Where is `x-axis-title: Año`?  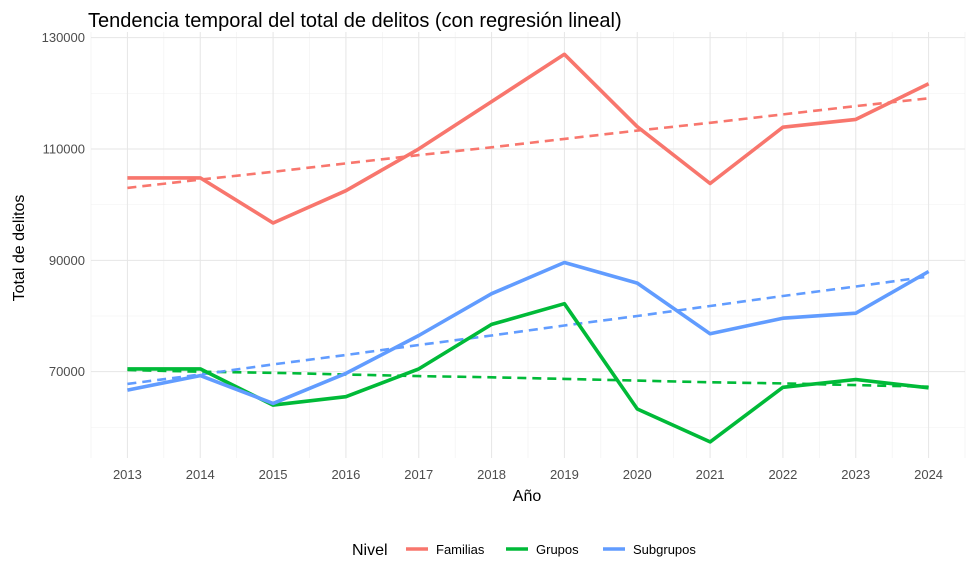
x-axis-title: Año is located at coordinates (527, 496).